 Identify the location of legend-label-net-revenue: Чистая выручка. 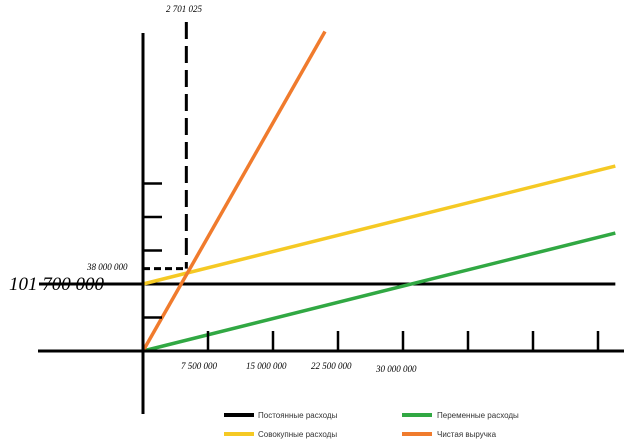
(467, 434).